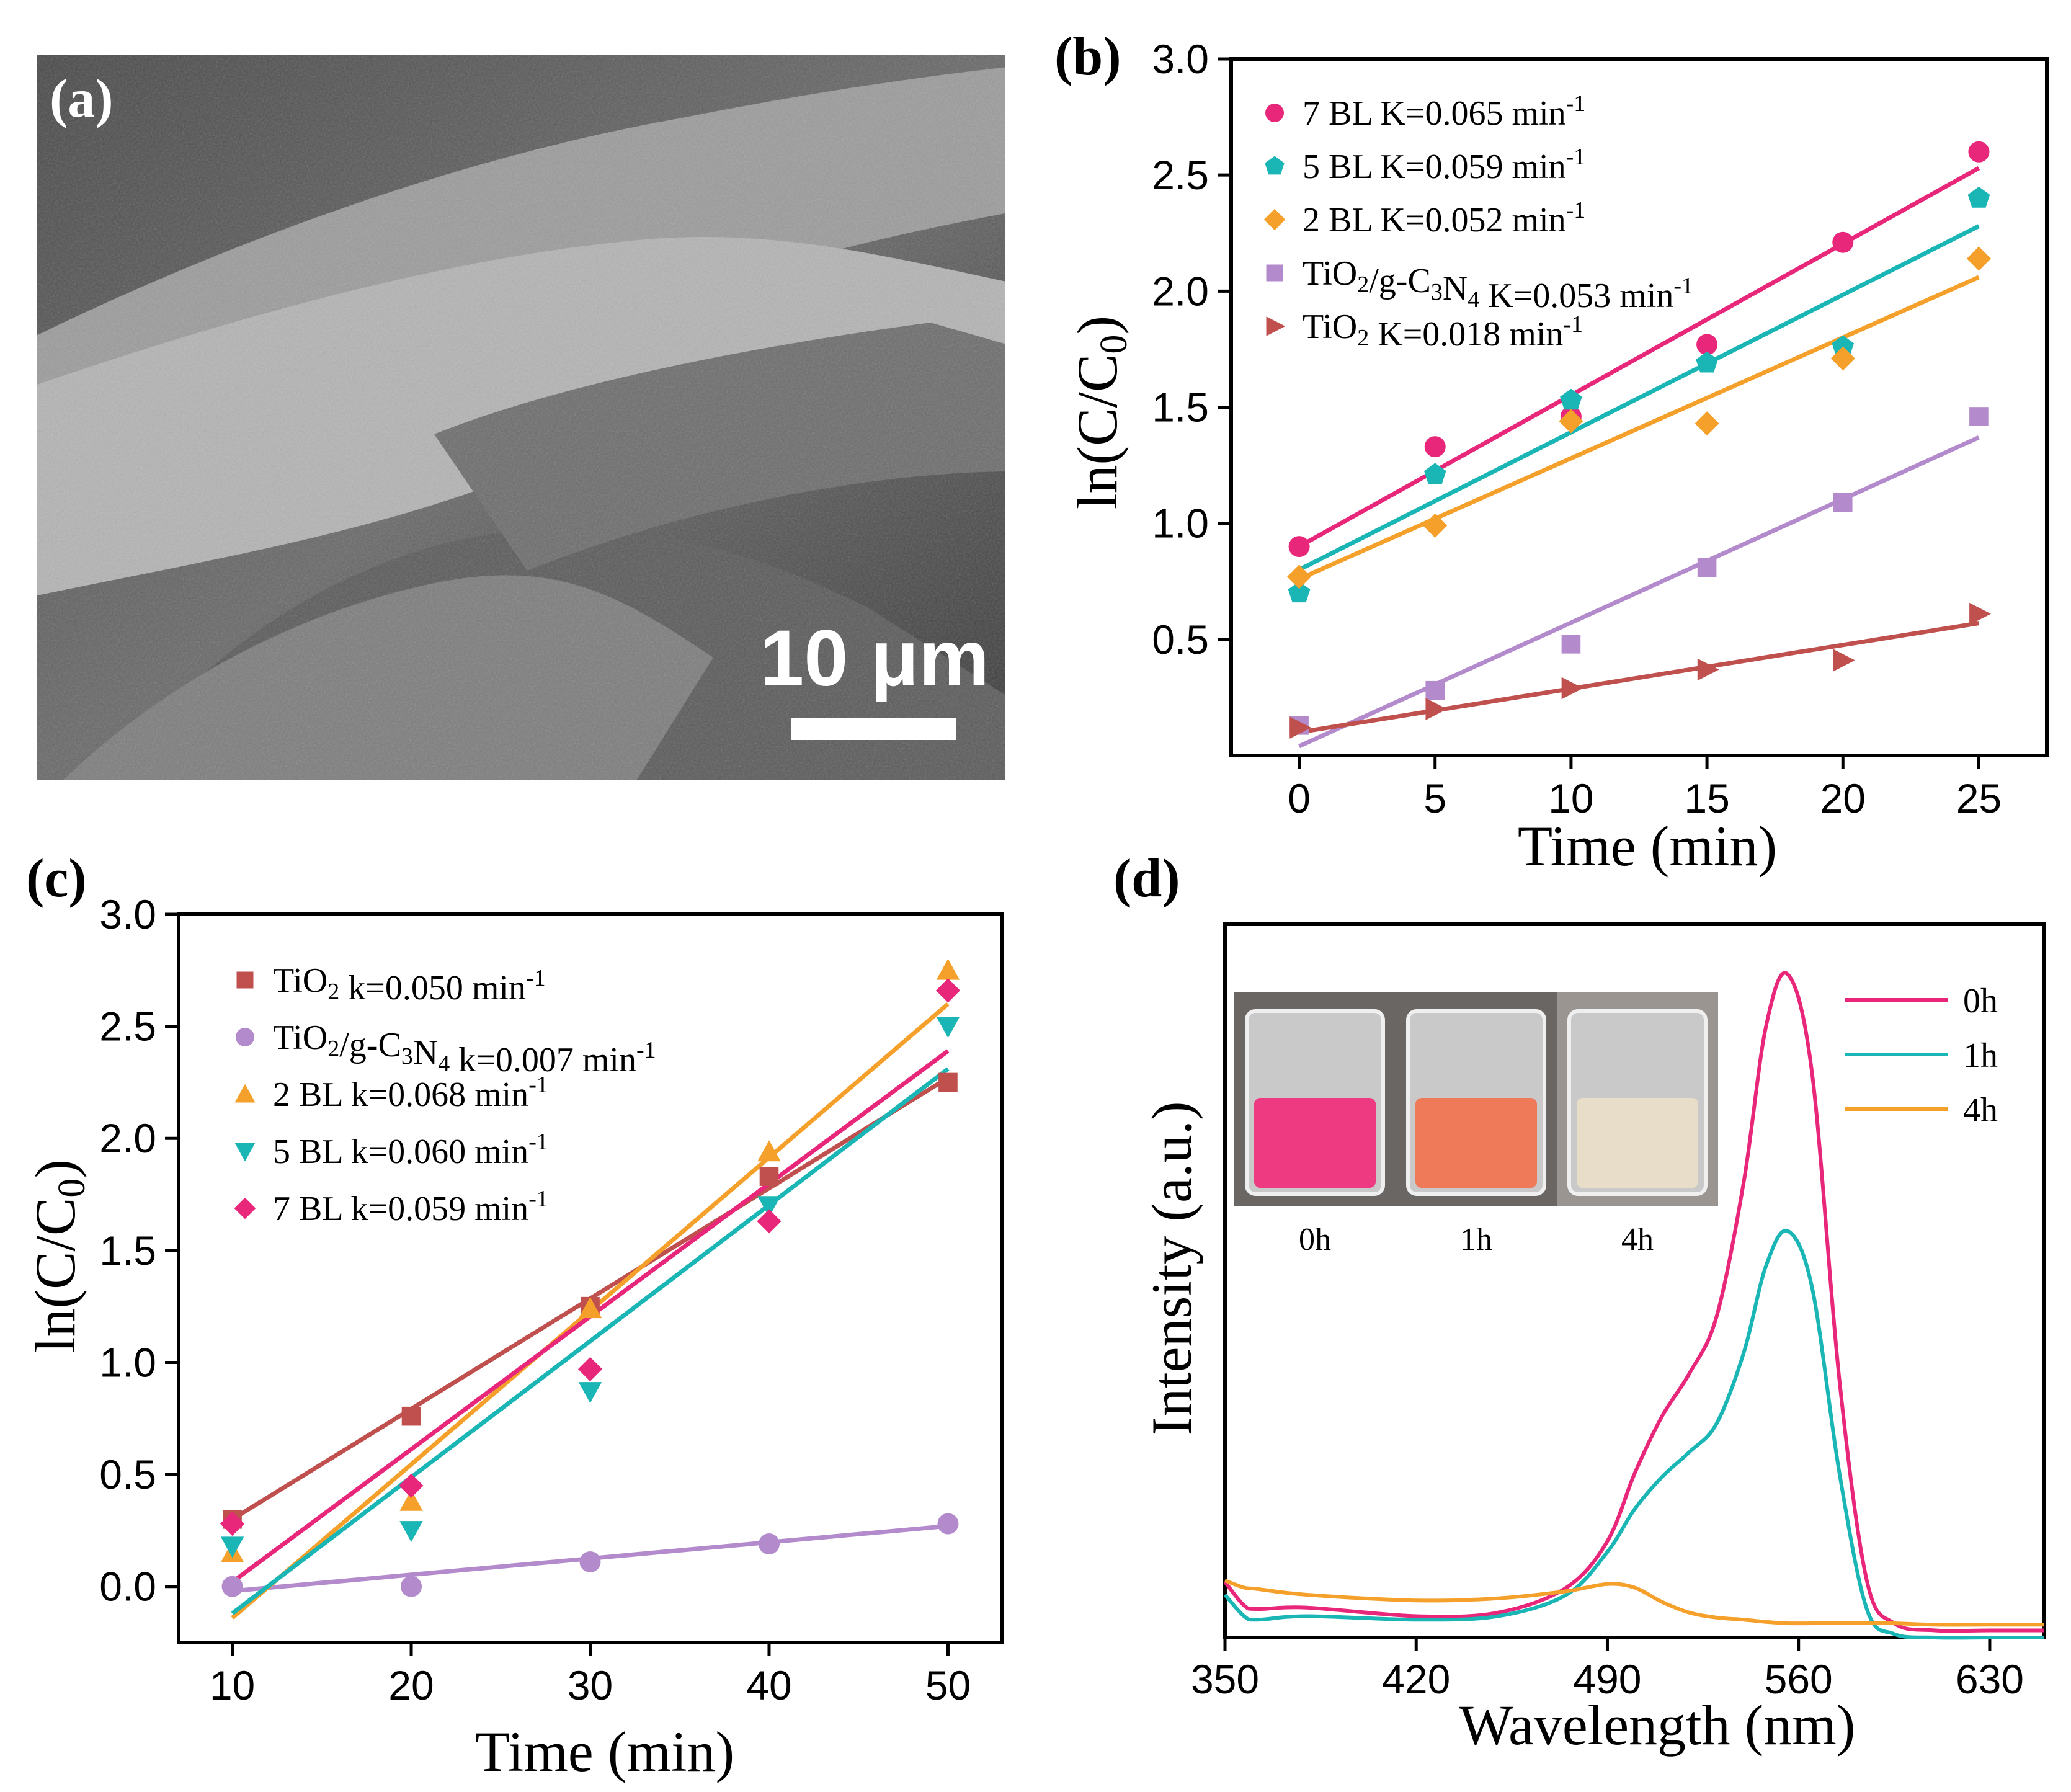  What do you see at coordinates (948, 1685) in the screenshot?
I see `x-tick-label: 50` at bounding box center [948, 1685].